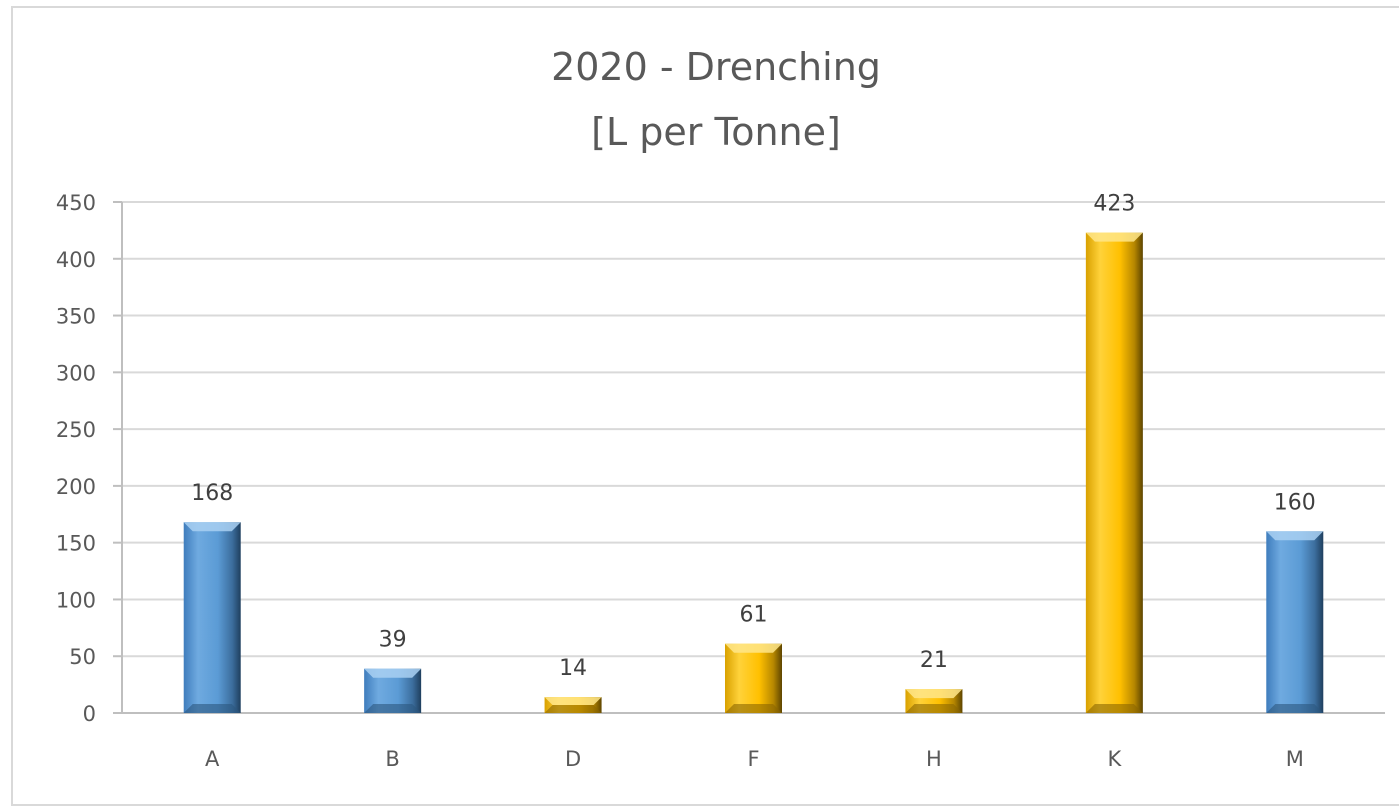 This screenshot has height=806, width=1399. I want to click on x-tick-label: B, so click(392, 759).